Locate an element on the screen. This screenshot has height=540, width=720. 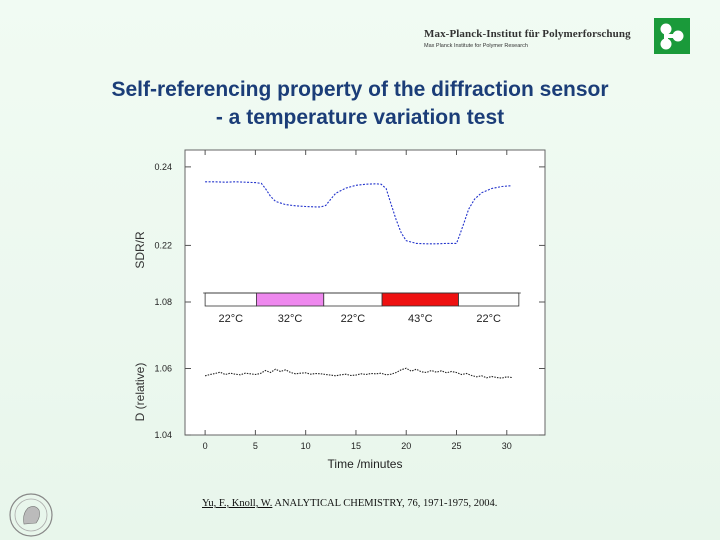
y-axis-label-bottom: D (relative) is located at coordinates (140, 392).